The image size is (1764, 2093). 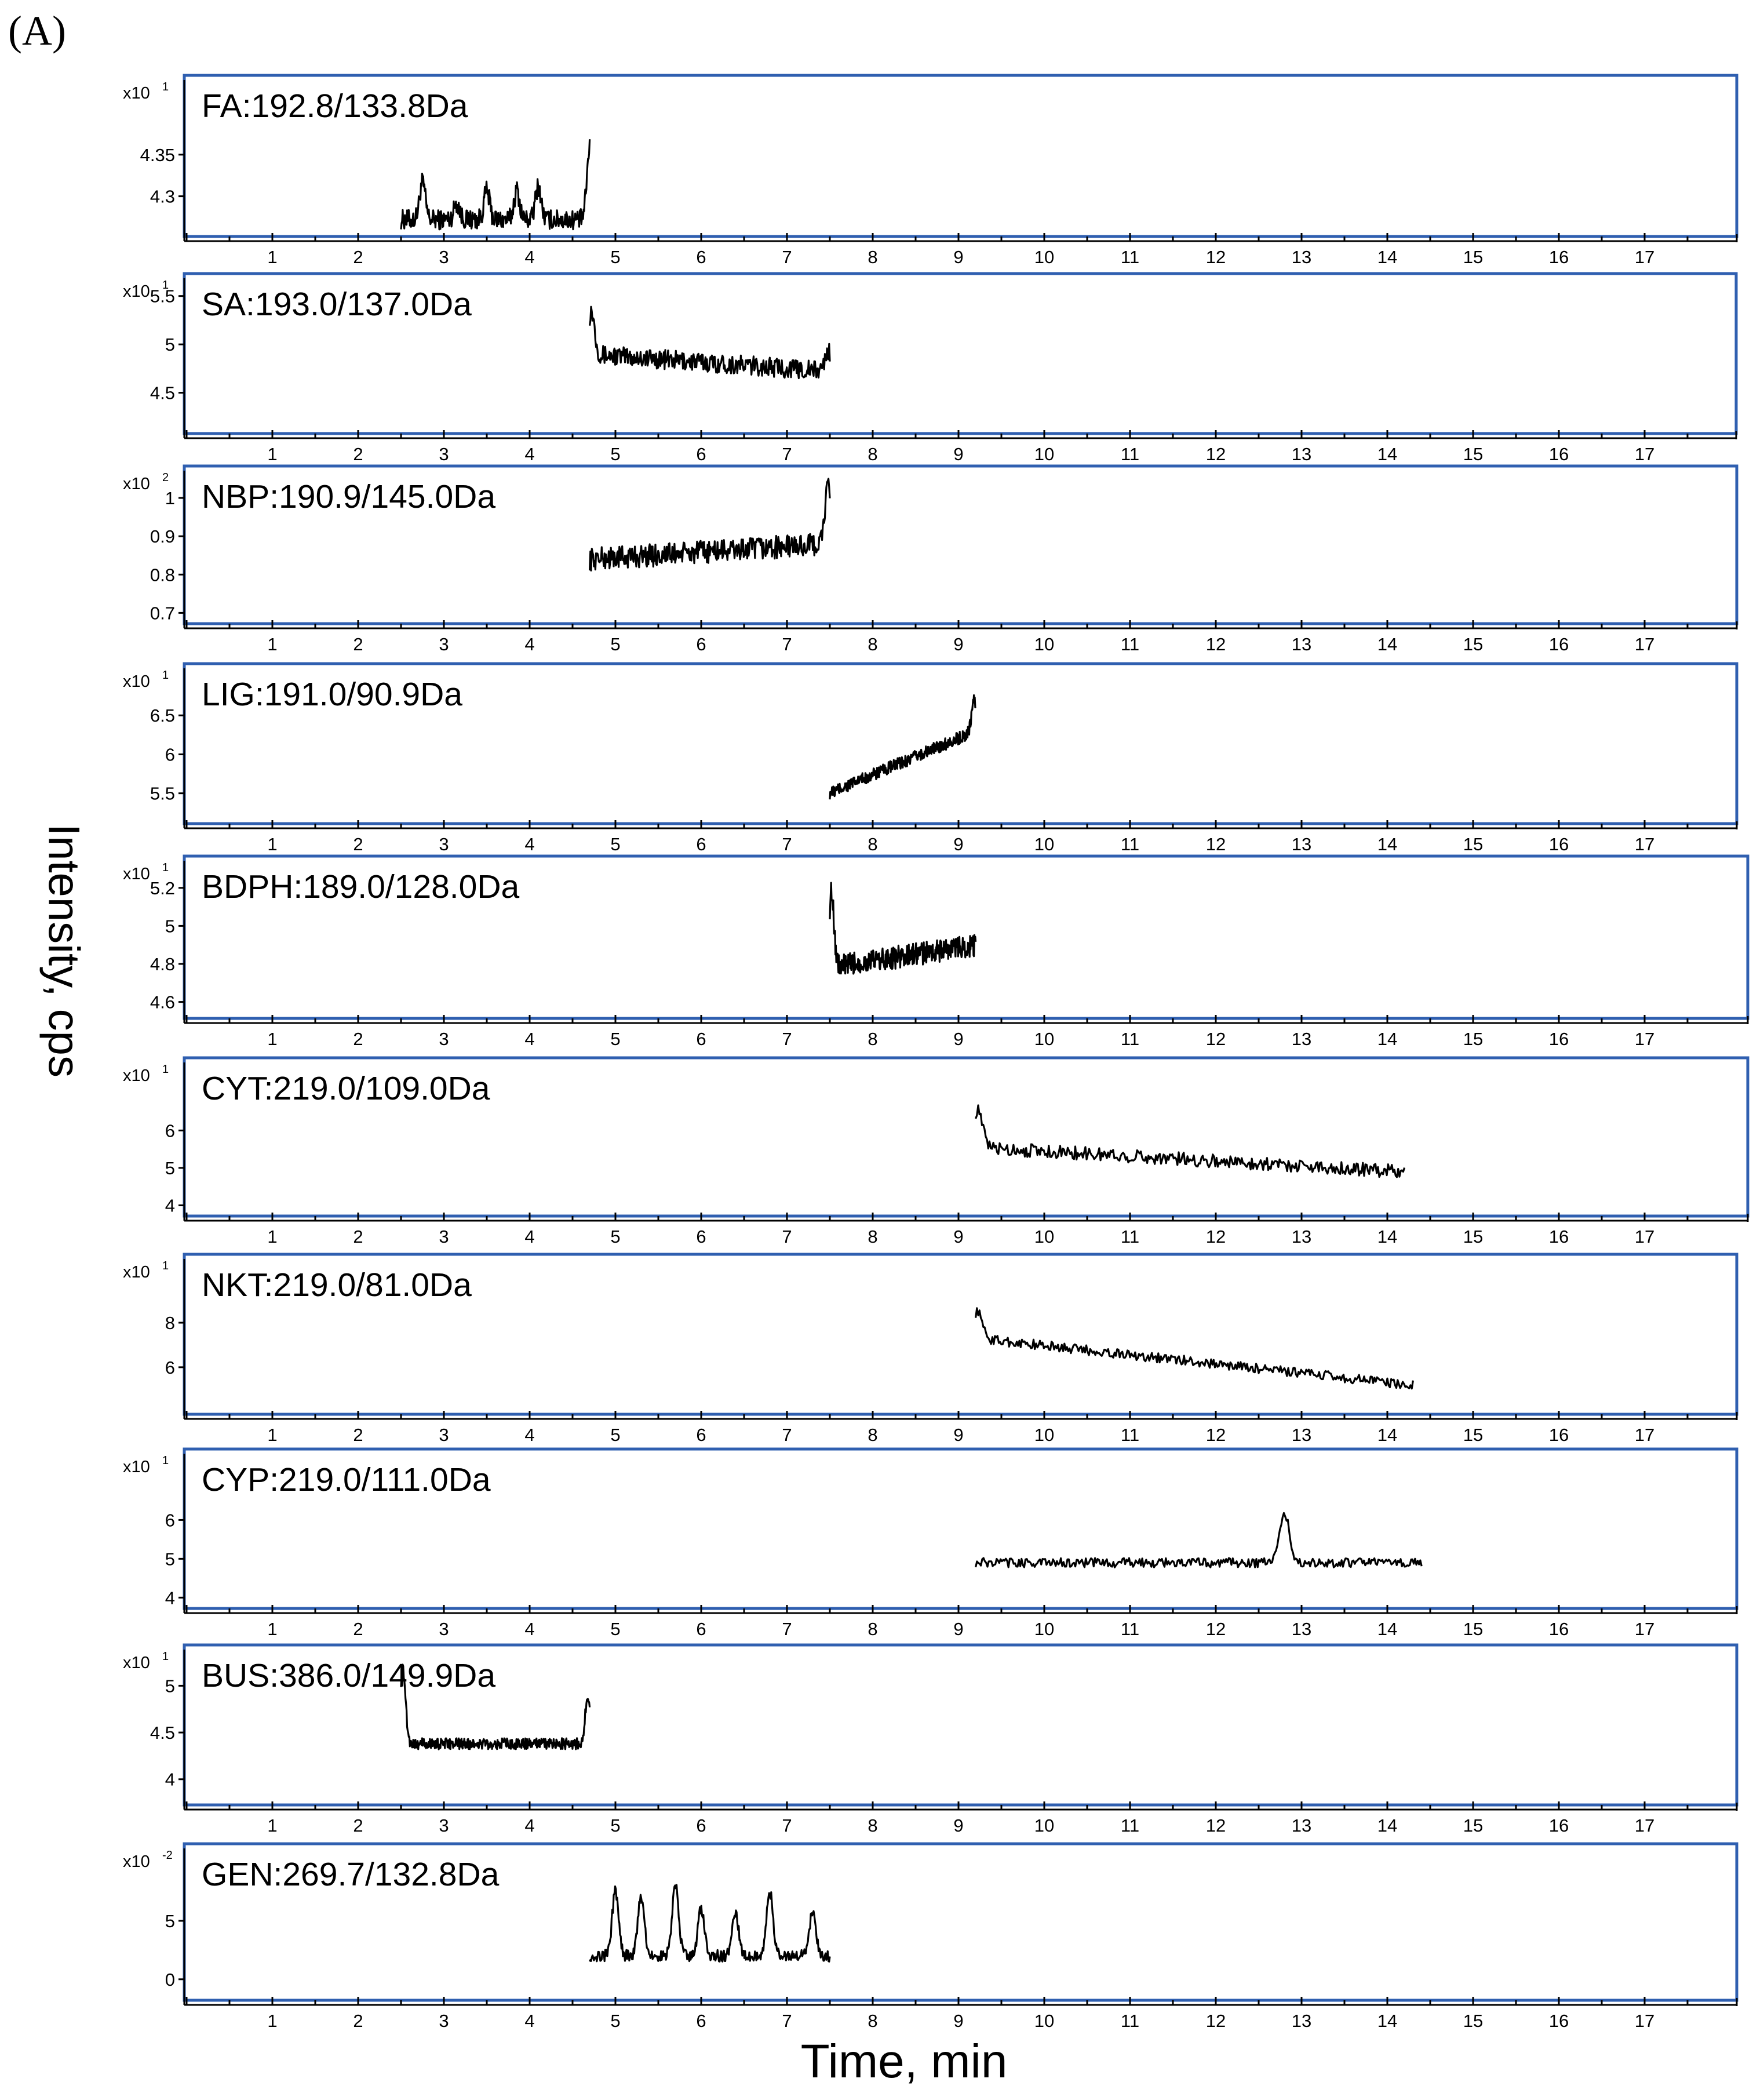 I want to click on panel-title: BDPH:189.0/128.0Da, so click(x=360, y=887).